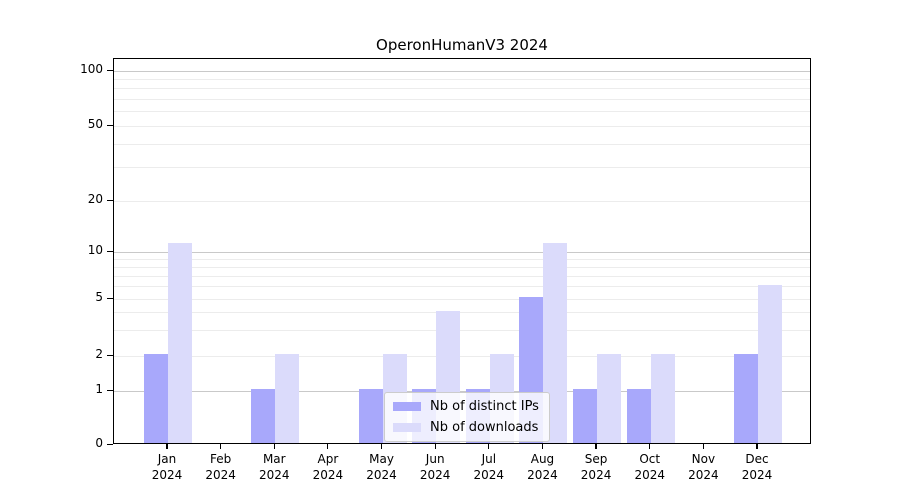 The width and height of the screenshot is (900, 500). Describe the element at coordinates (489, 467) in the screenshot. I see `x-tick-label: Jul 2024` at that location.